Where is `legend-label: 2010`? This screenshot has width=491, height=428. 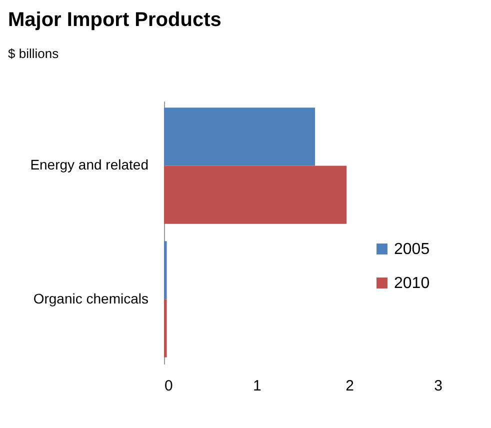
legend-label: 2010 is located at coordinates (412, 283).